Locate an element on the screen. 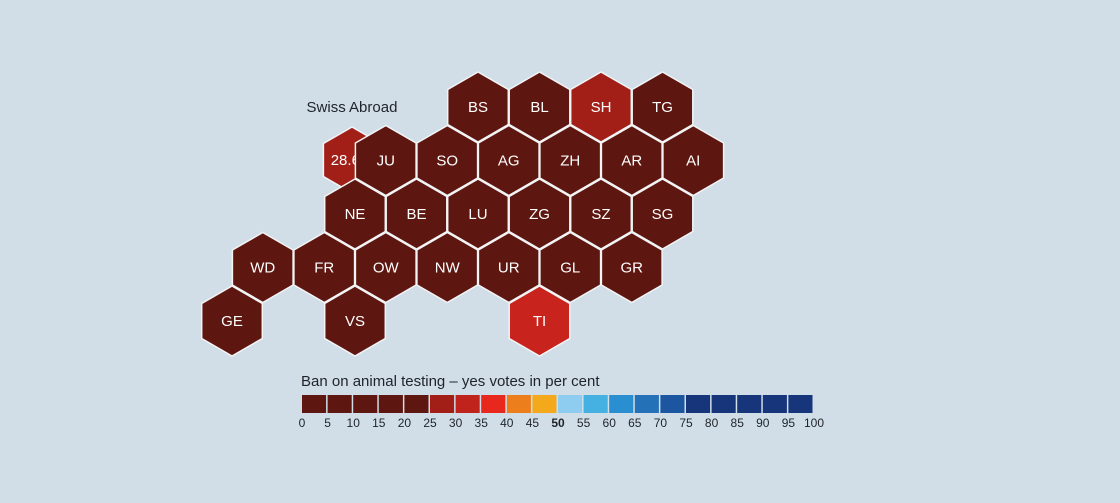 The width and height of the screenshot is (1120, 503). canton-label: TG is located at coordinates (662, 107).